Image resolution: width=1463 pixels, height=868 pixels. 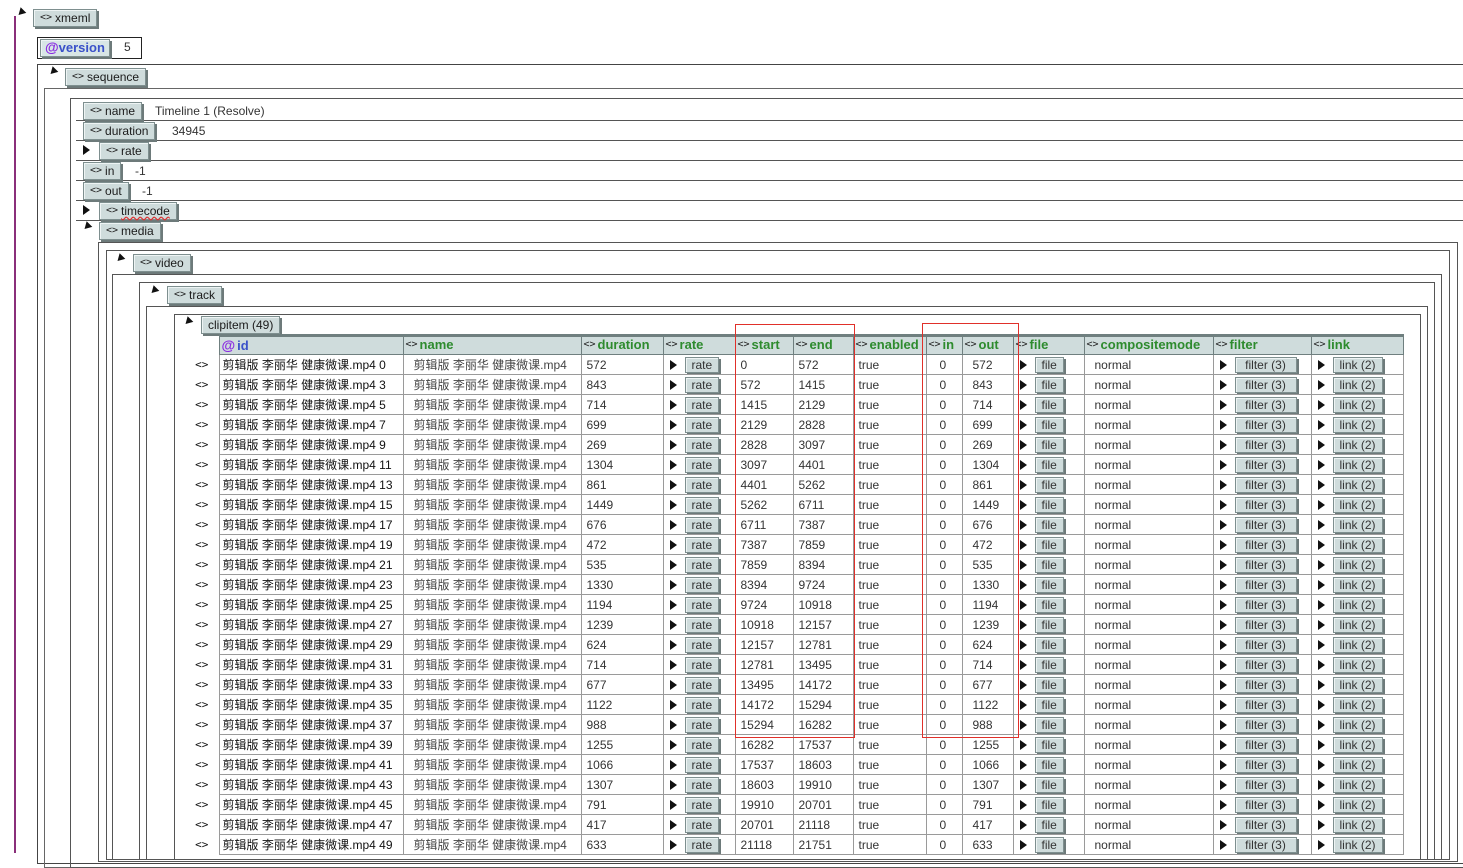 What do you see at coordinates (102, 171) in the screenshot?
I see `in-tag: <> in` at bounding box center [102, 171].